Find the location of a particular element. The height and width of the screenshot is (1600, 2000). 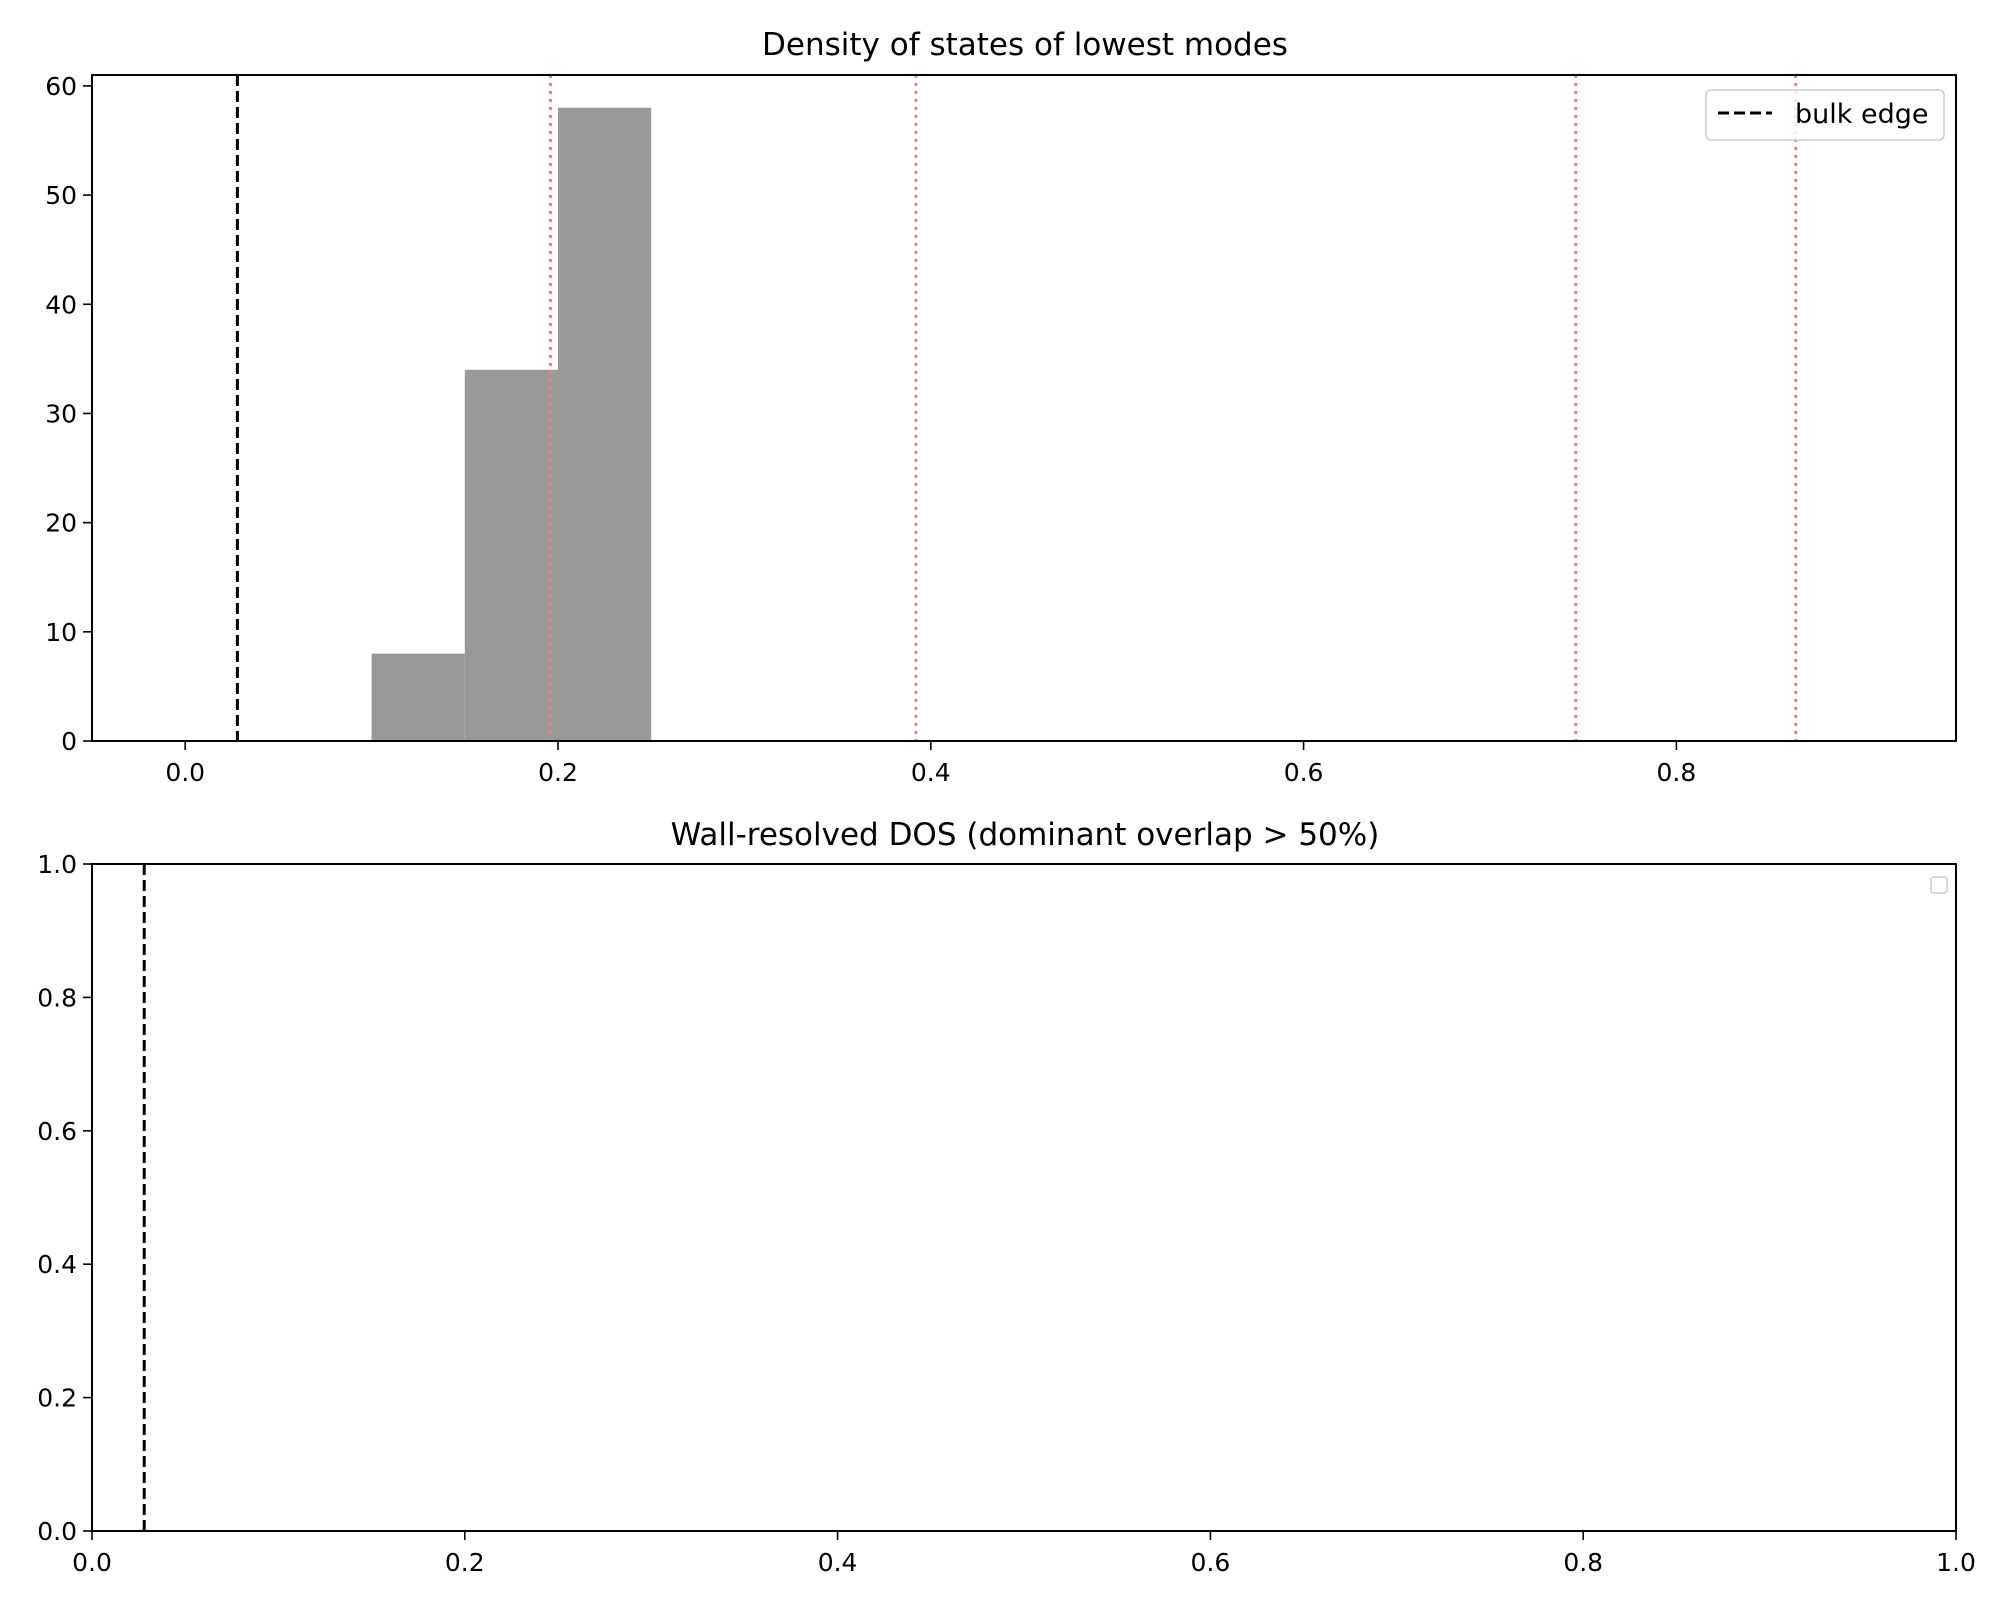

y-tick-label: 1.0 is located at coordinates (57, 864).